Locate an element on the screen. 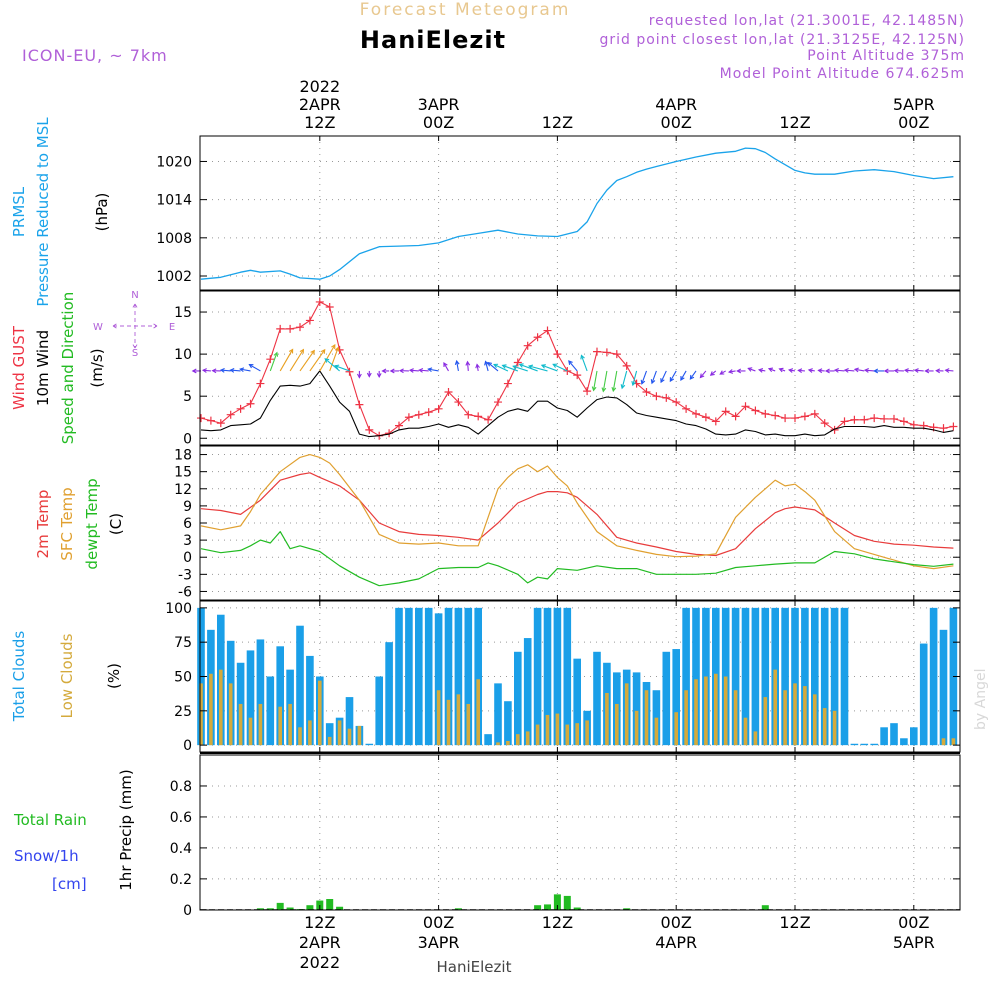  temperature-ytick-label: 6 is located at coordinates (187, 524).